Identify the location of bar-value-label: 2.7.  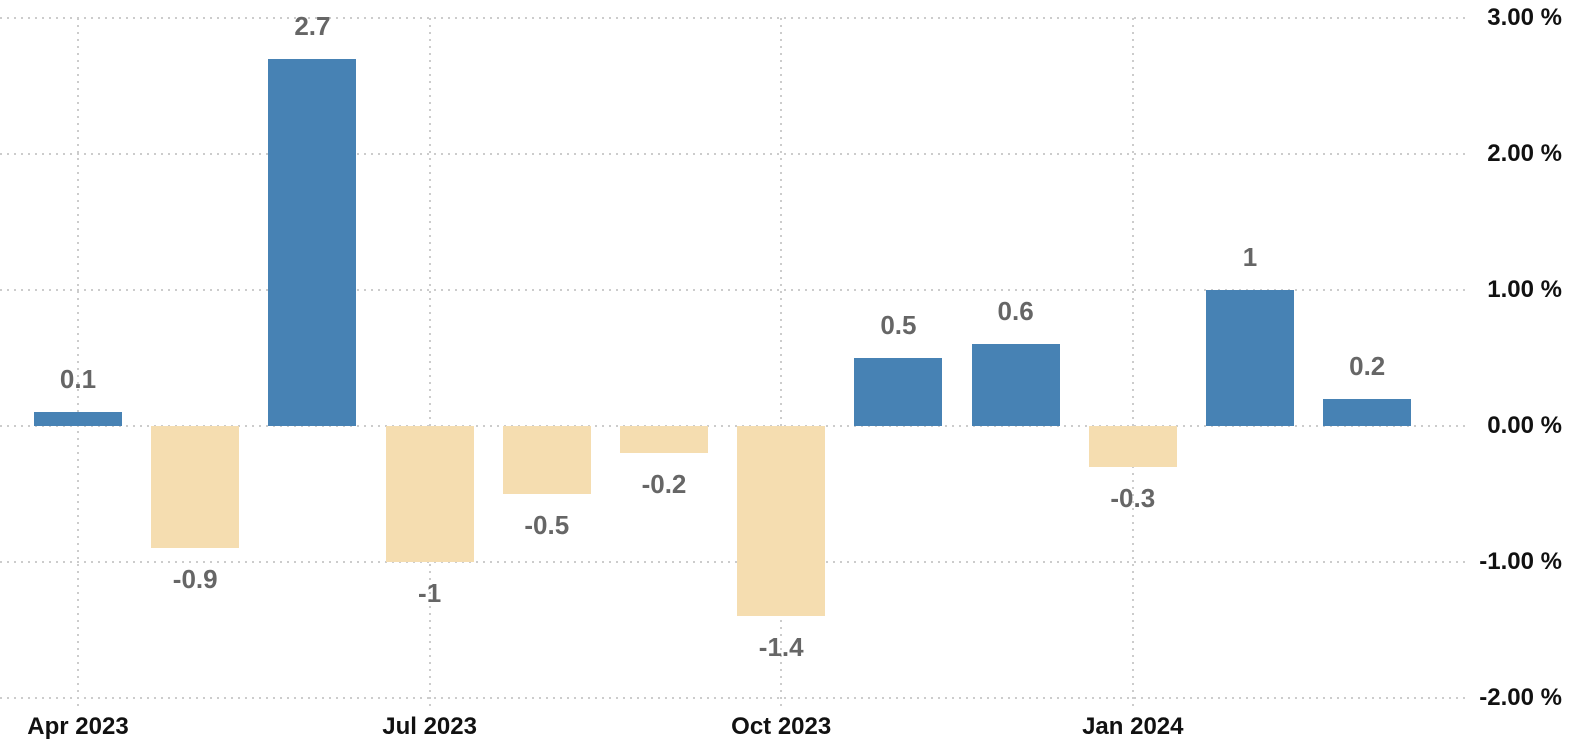
(312, 26).